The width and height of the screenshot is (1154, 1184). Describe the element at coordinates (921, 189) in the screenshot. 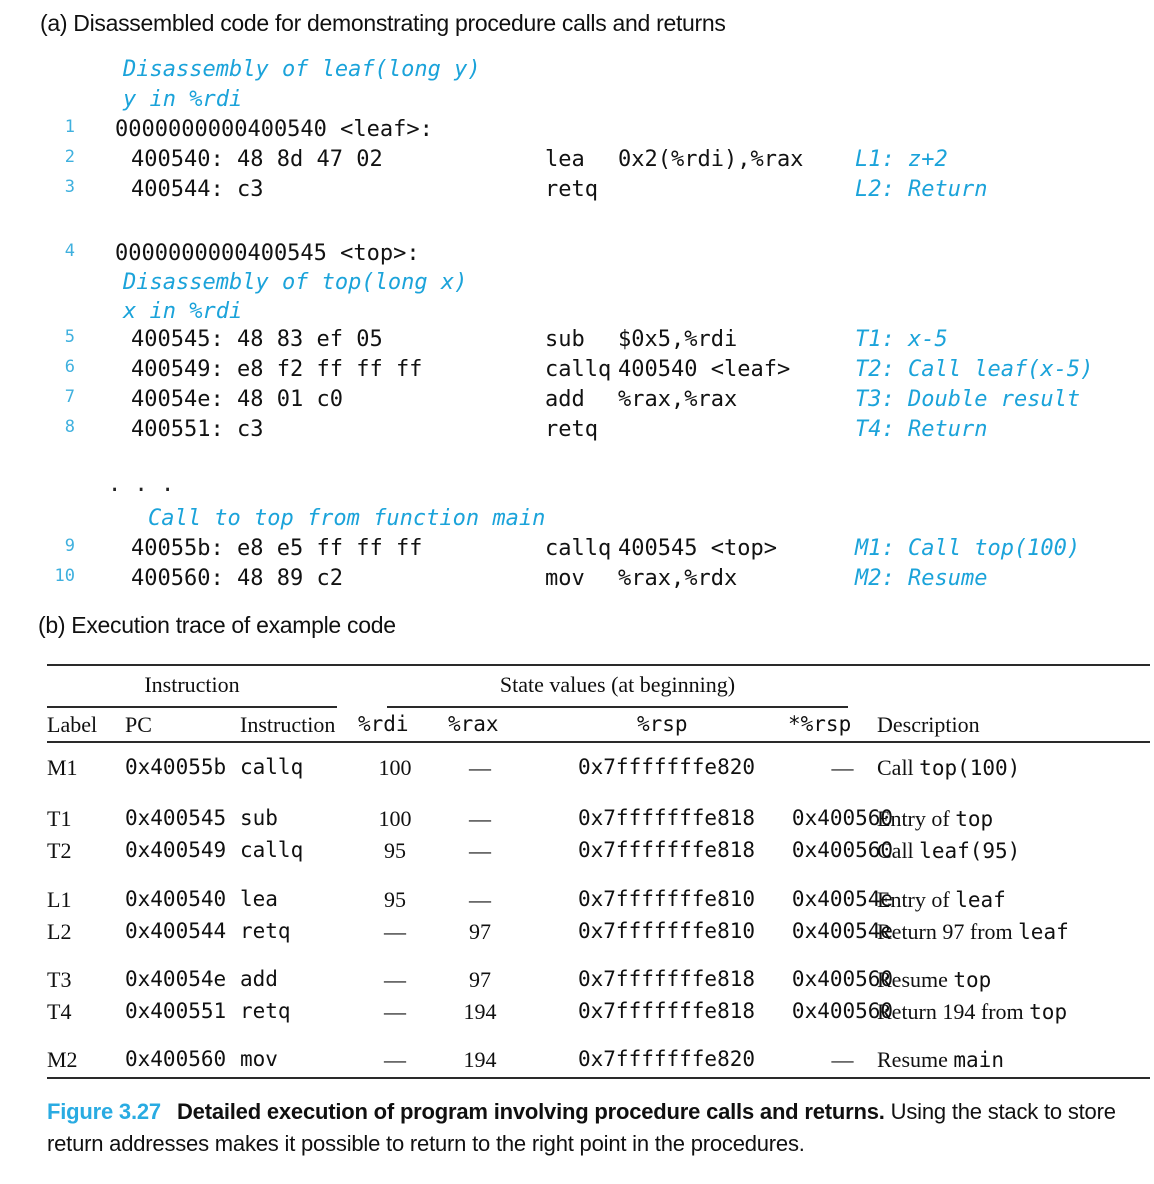

I see `inline-comment: L2: Return` at that location.